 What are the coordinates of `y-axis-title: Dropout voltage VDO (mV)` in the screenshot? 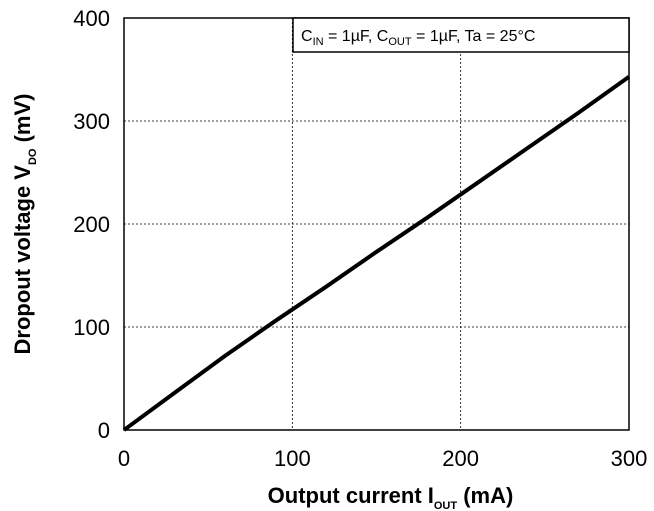 It's located at (24, 224).